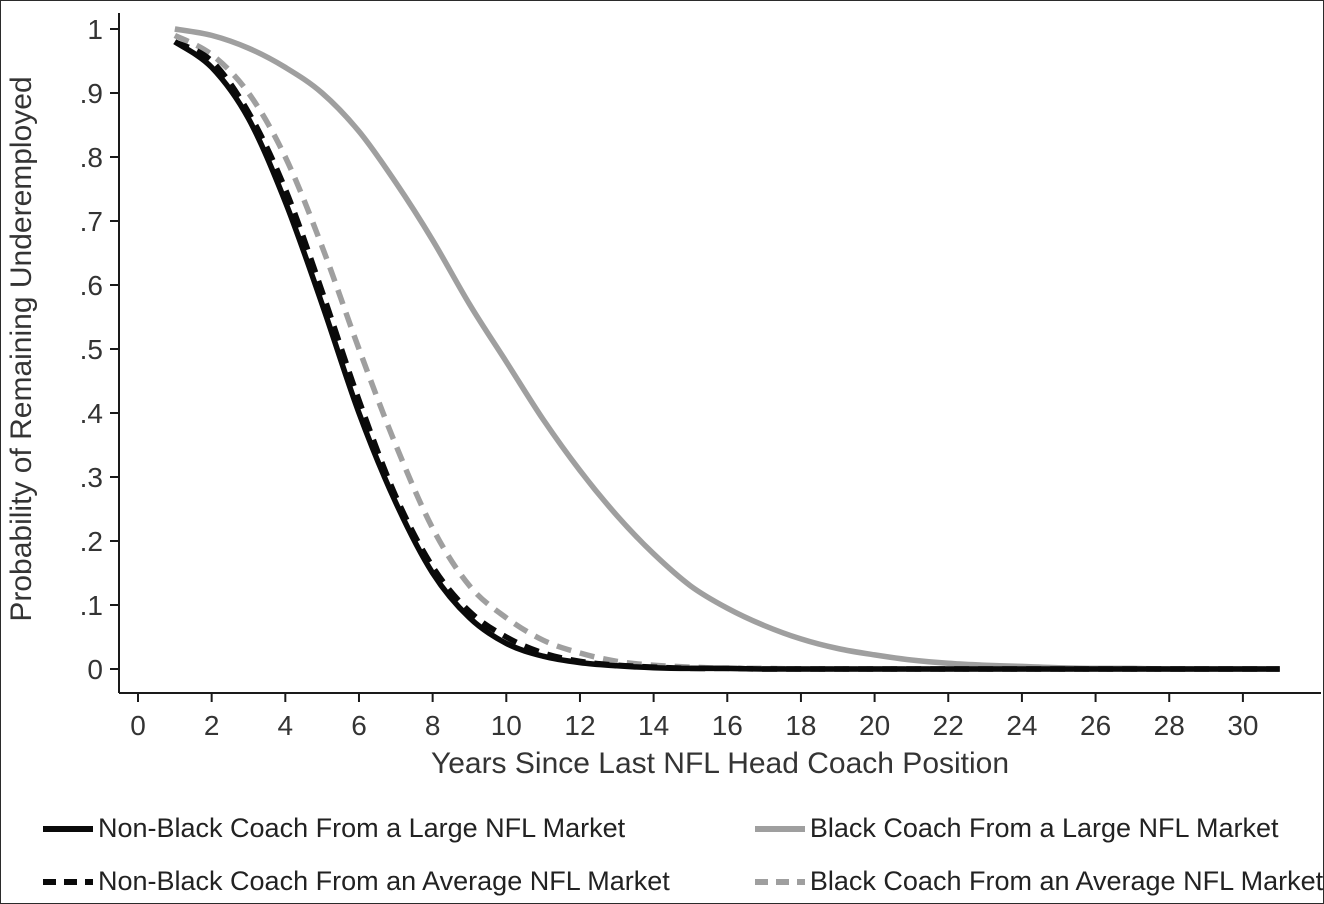 This screenshot has height=904, width=1324. I want to click on x-tick-label: 0, so click(138, 725).